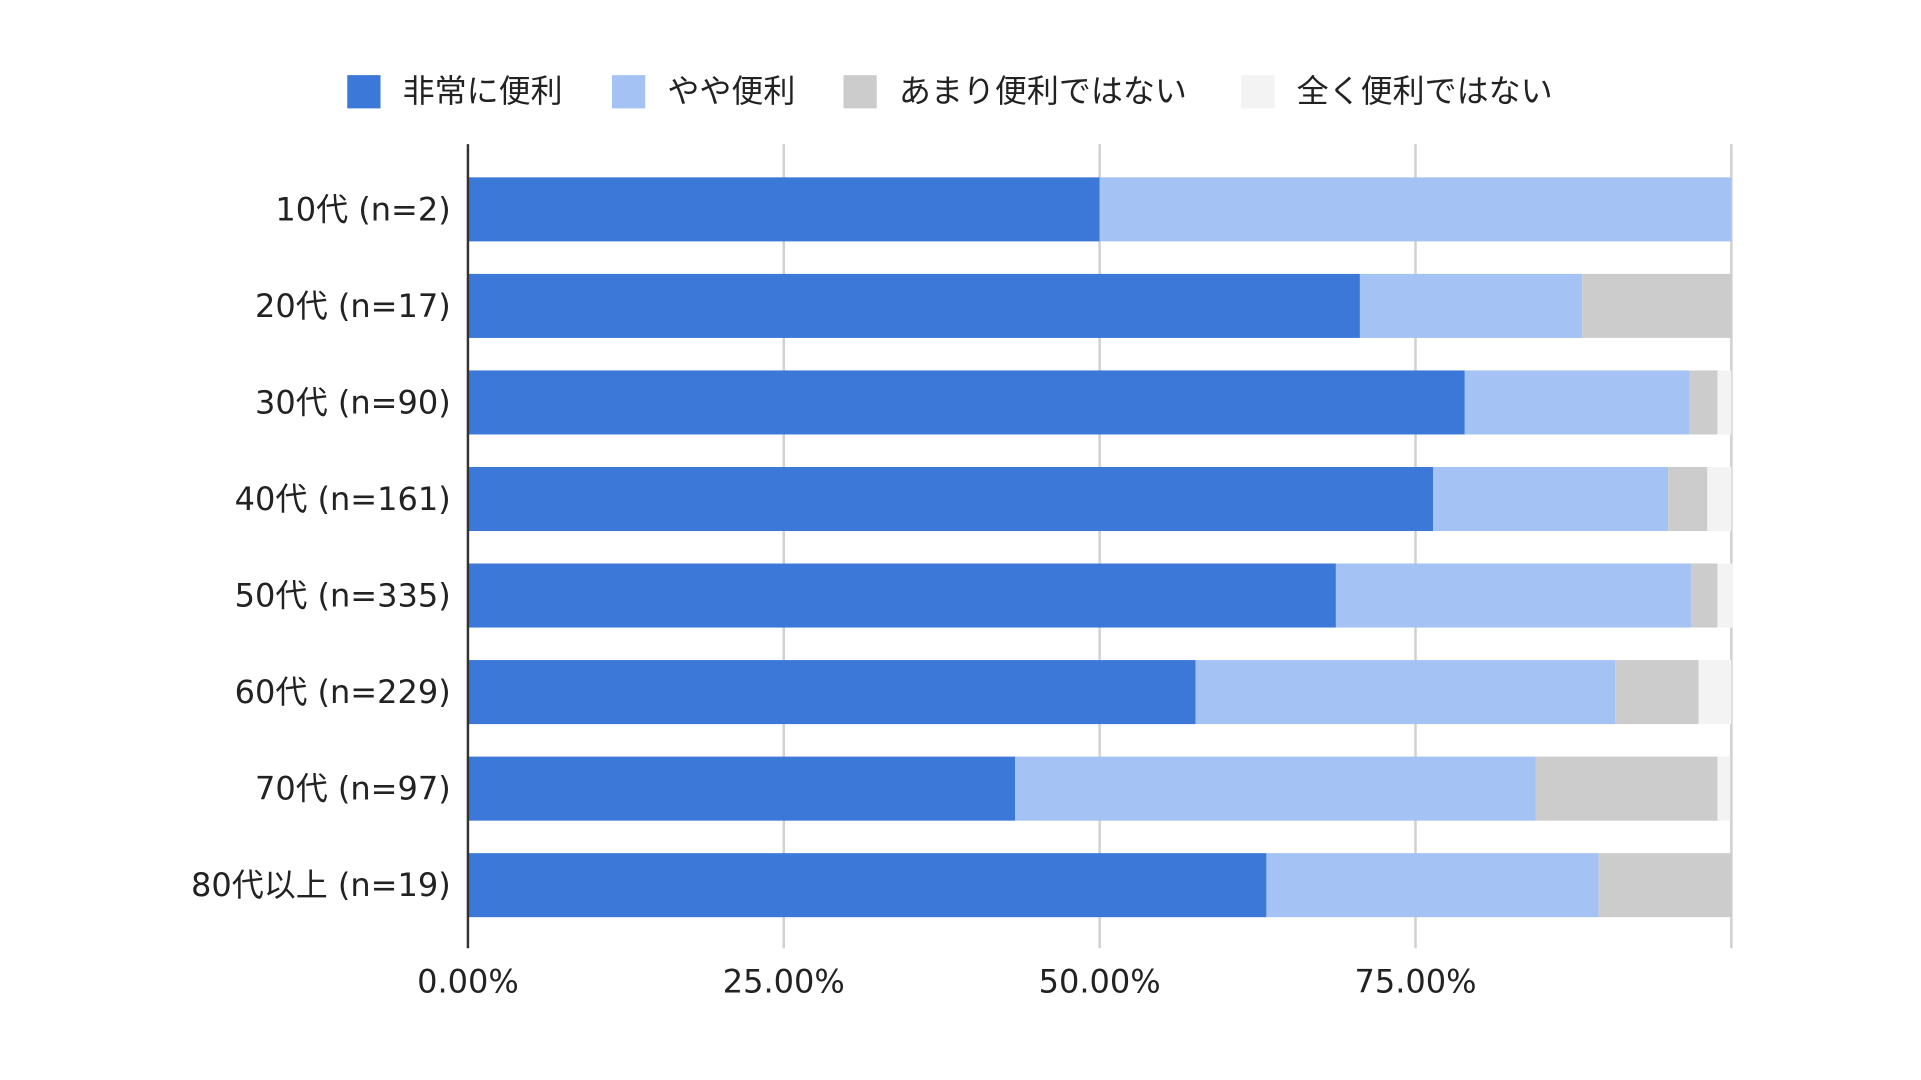  What do you see at coordinates (483, 91) in the screenshot?
I see `legend-label: 非常に便利` at bounding box center [483, 91].